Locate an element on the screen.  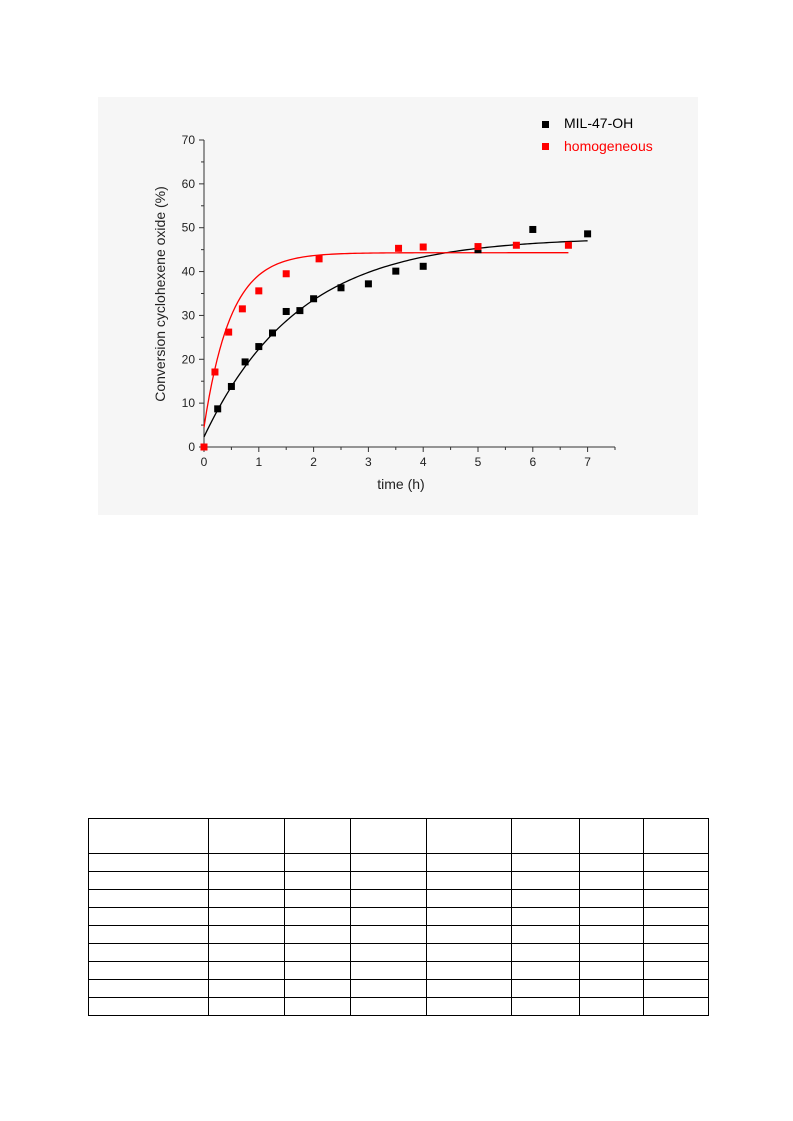
x-tick-label: 2 is located at coordinates (313, 462).